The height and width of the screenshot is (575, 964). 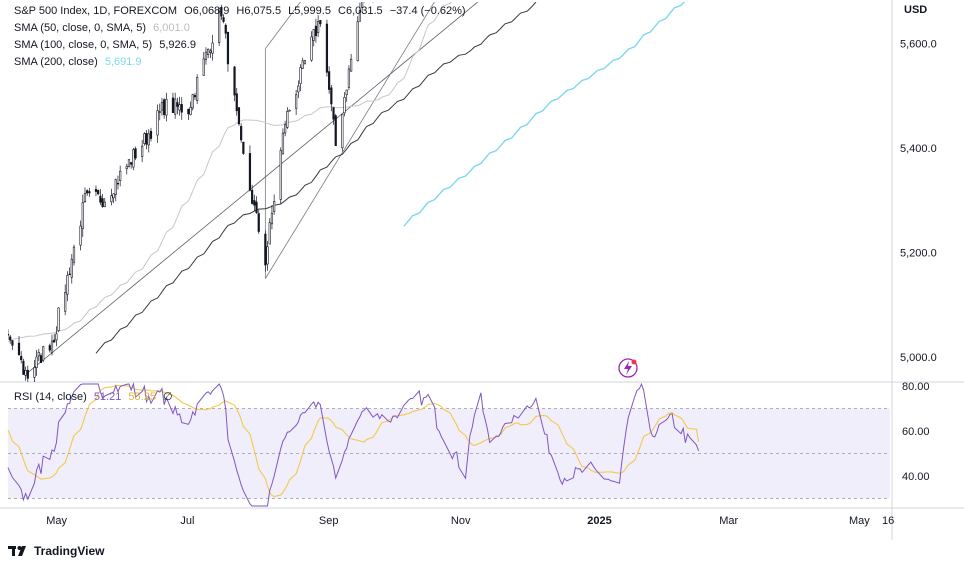 I want to click on sma200-line, so click(x=544, y=114).